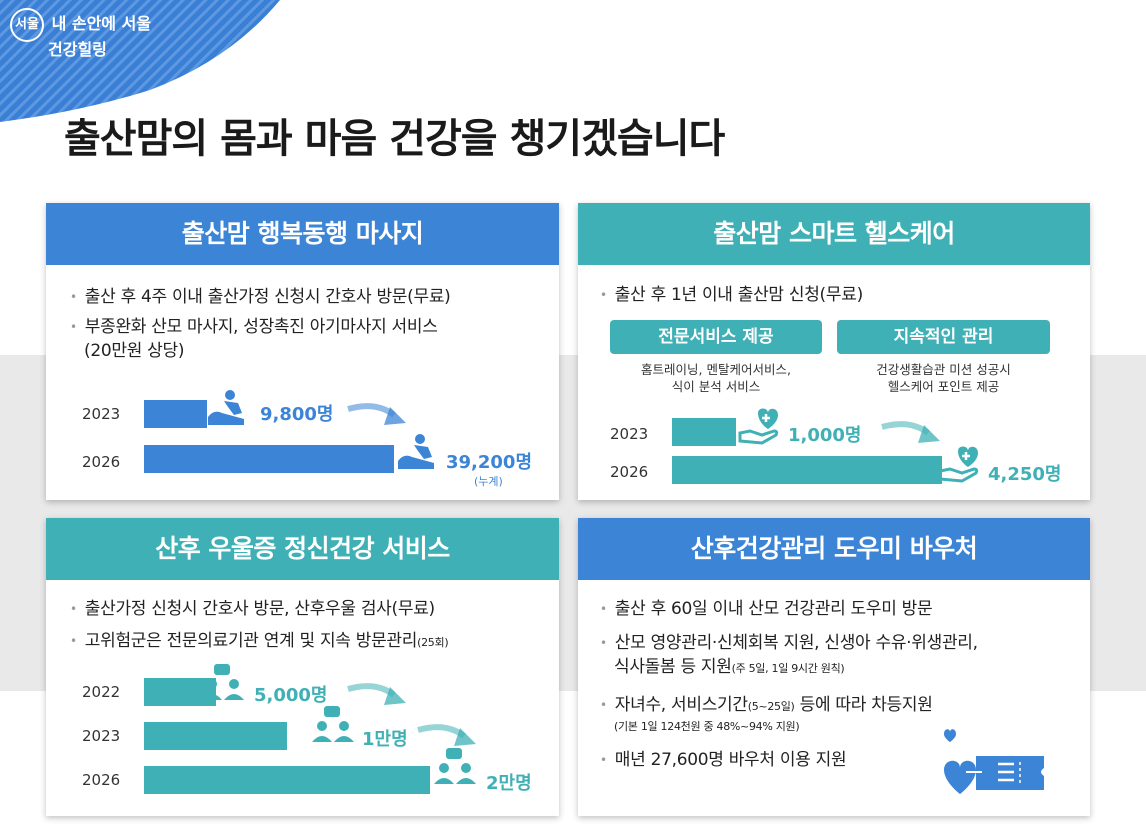 The width and height of the screenshot is (1146, 839). I want to click on pill-continuous-care: 지속적인 관리, so click(943, 337).